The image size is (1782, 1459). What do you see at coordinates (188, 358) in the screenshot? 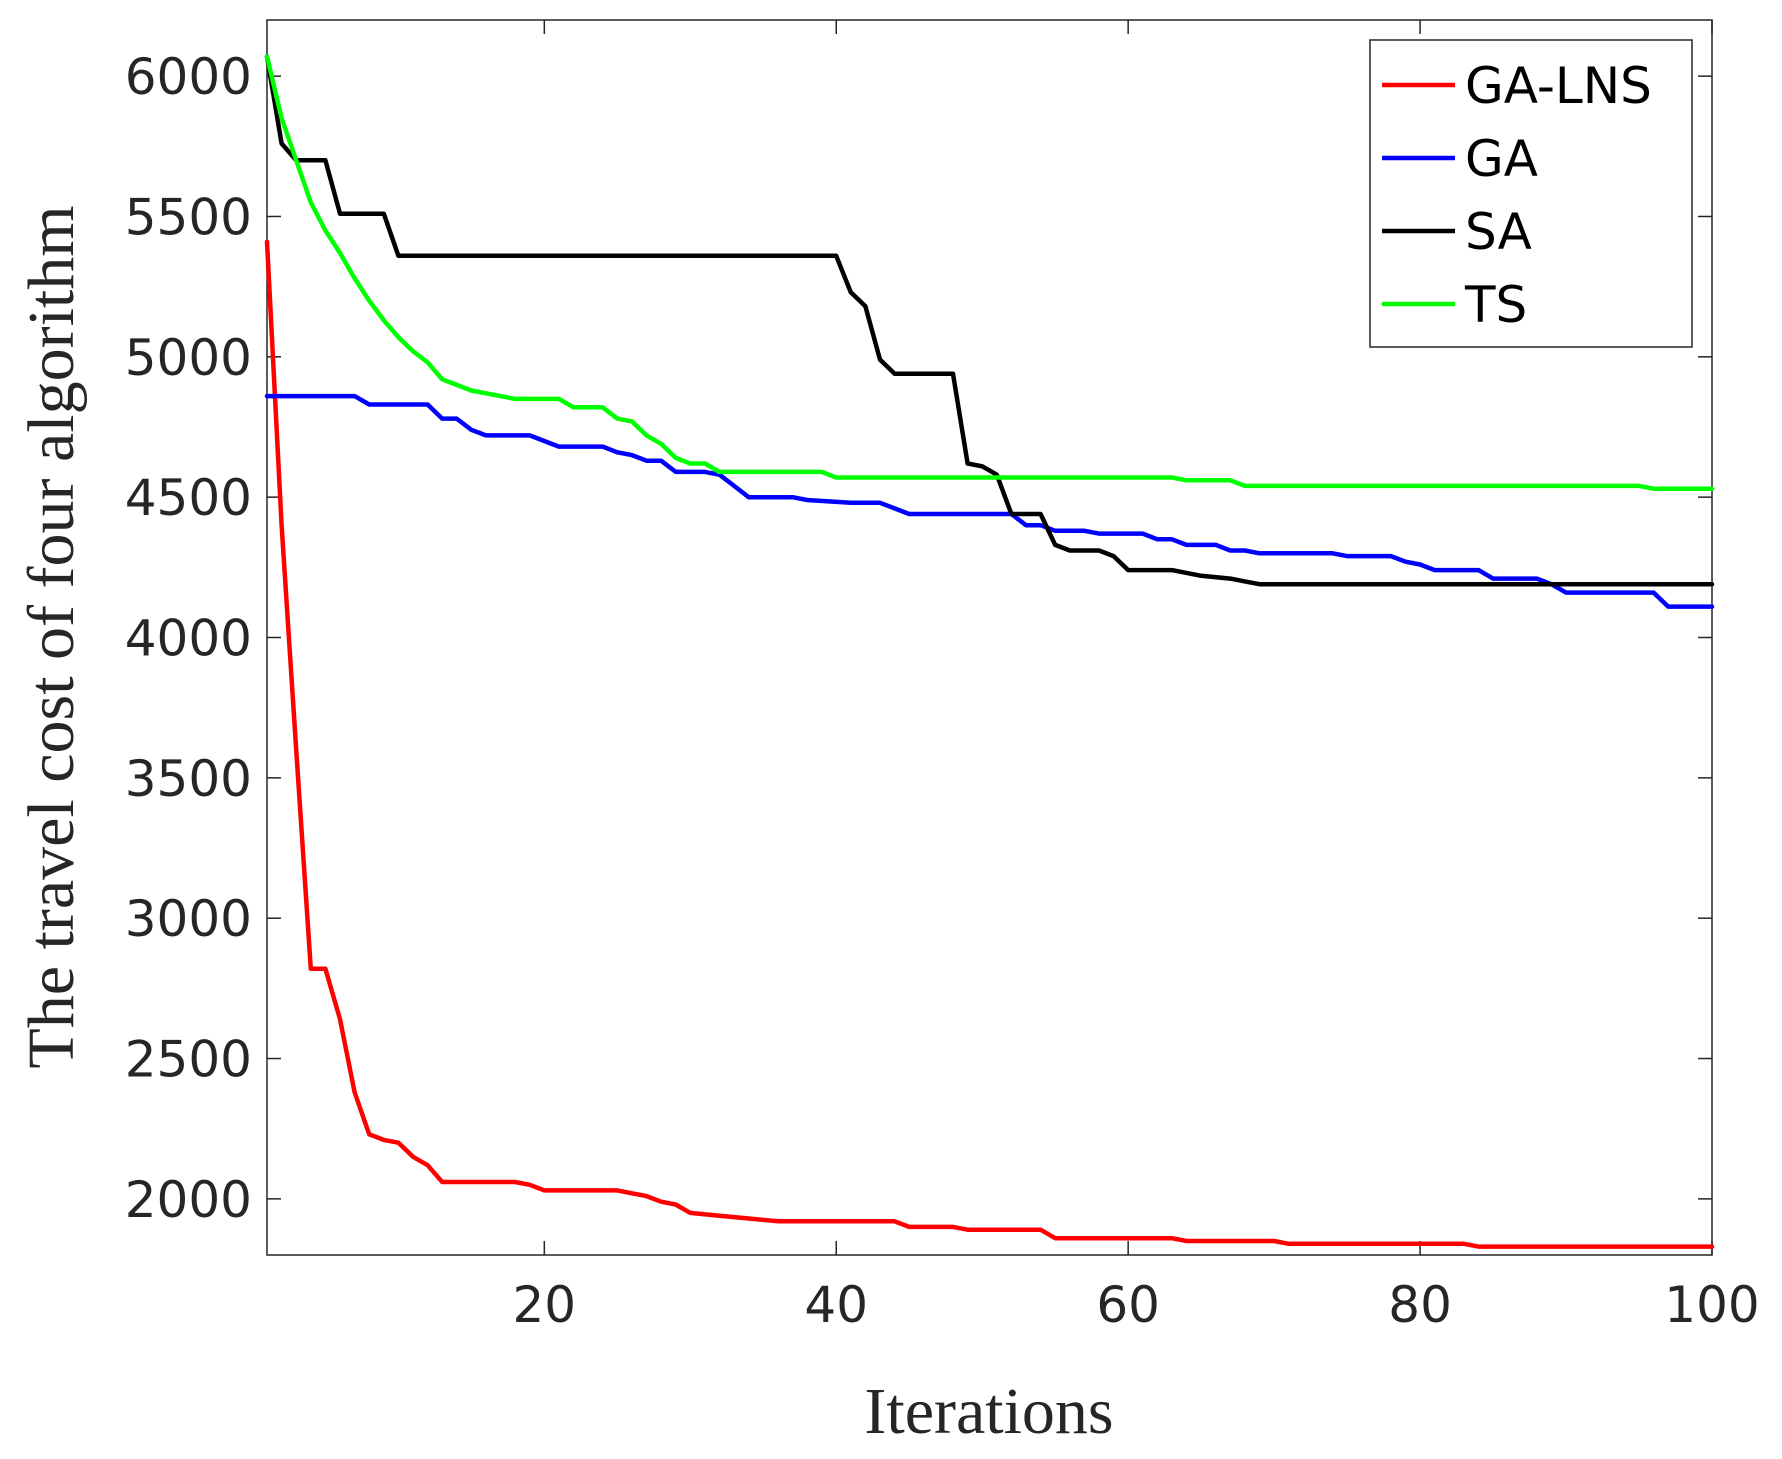
I see `y-tick-label: 5000` at bounding box center [188, 358].